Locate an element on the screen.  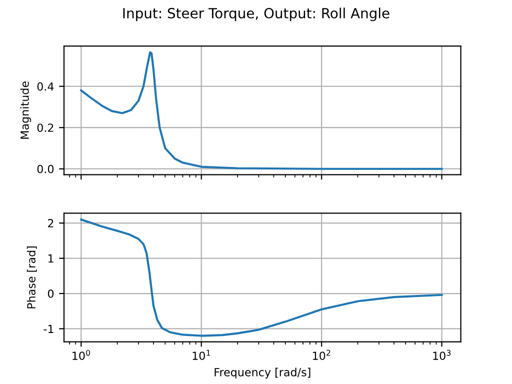
y-tick-label: 0.0 is located at coordinates (45, 169).